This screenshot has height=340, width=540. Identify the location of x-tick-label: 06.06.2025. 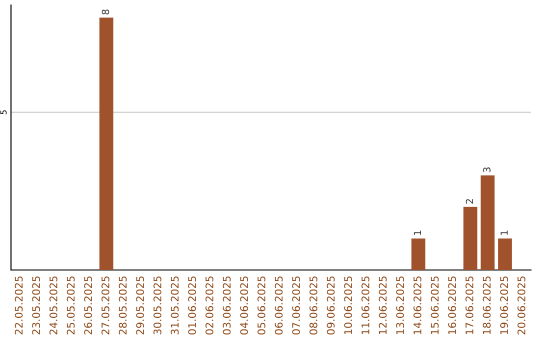
(278, 305).